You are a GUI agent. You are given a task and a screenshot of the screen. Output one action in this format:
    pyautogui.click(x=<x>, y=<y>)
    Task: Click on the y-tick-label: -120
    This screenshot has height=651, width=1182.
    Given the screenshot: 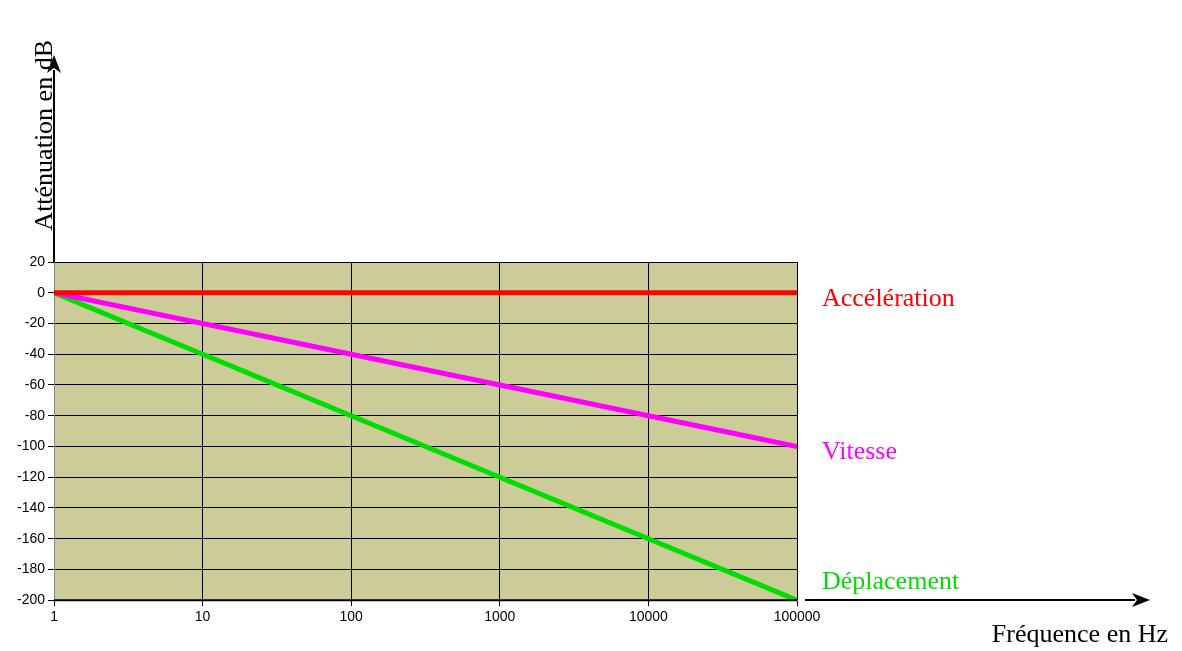 What is the action you would take?
    pyautogui.click(x=31, y=476)
    